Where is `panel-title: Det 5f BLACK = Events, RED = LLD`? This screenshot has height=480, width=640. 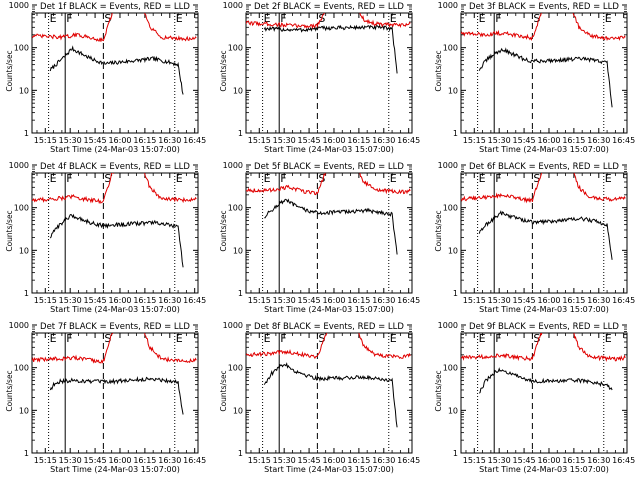 panel-title: Det 5f BLACK = Events, RED = LLD is located at coordinates (329, 167).